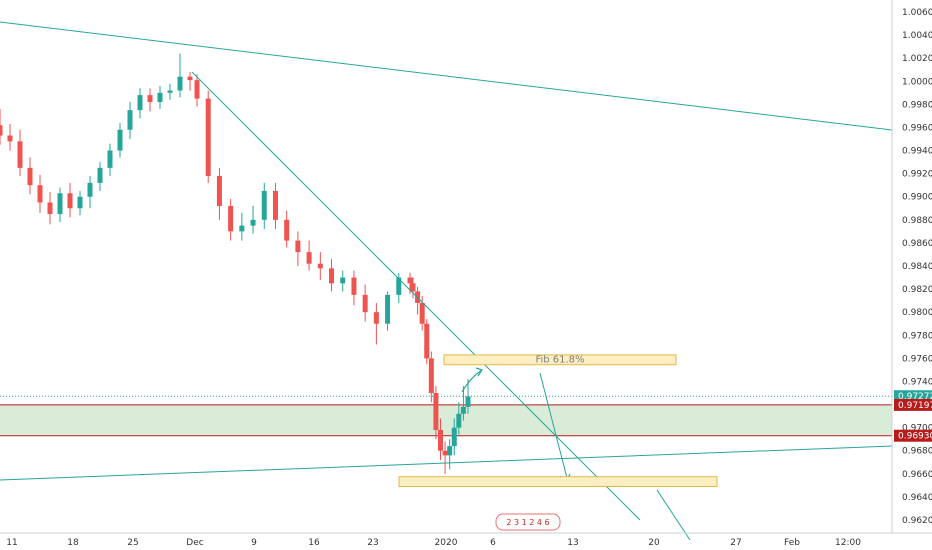 This screenshot has height=550, width=932. I want to click on x-tick-label: 13, so click(572, 543).